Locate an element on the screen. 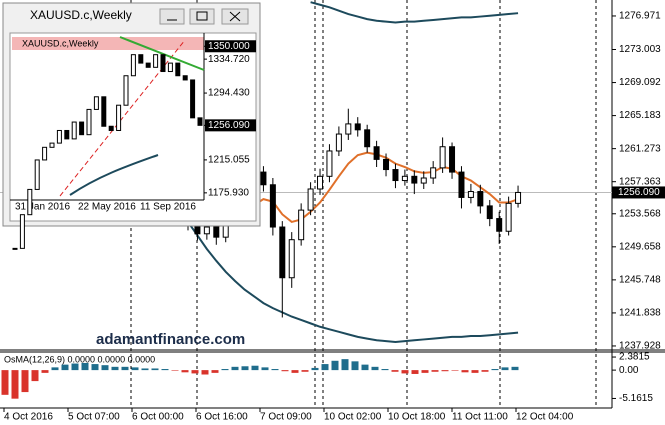 This screenshot has height=425, width=665. x-tick-label: 11 Sep 2016 is located at coordinates (168, 207).